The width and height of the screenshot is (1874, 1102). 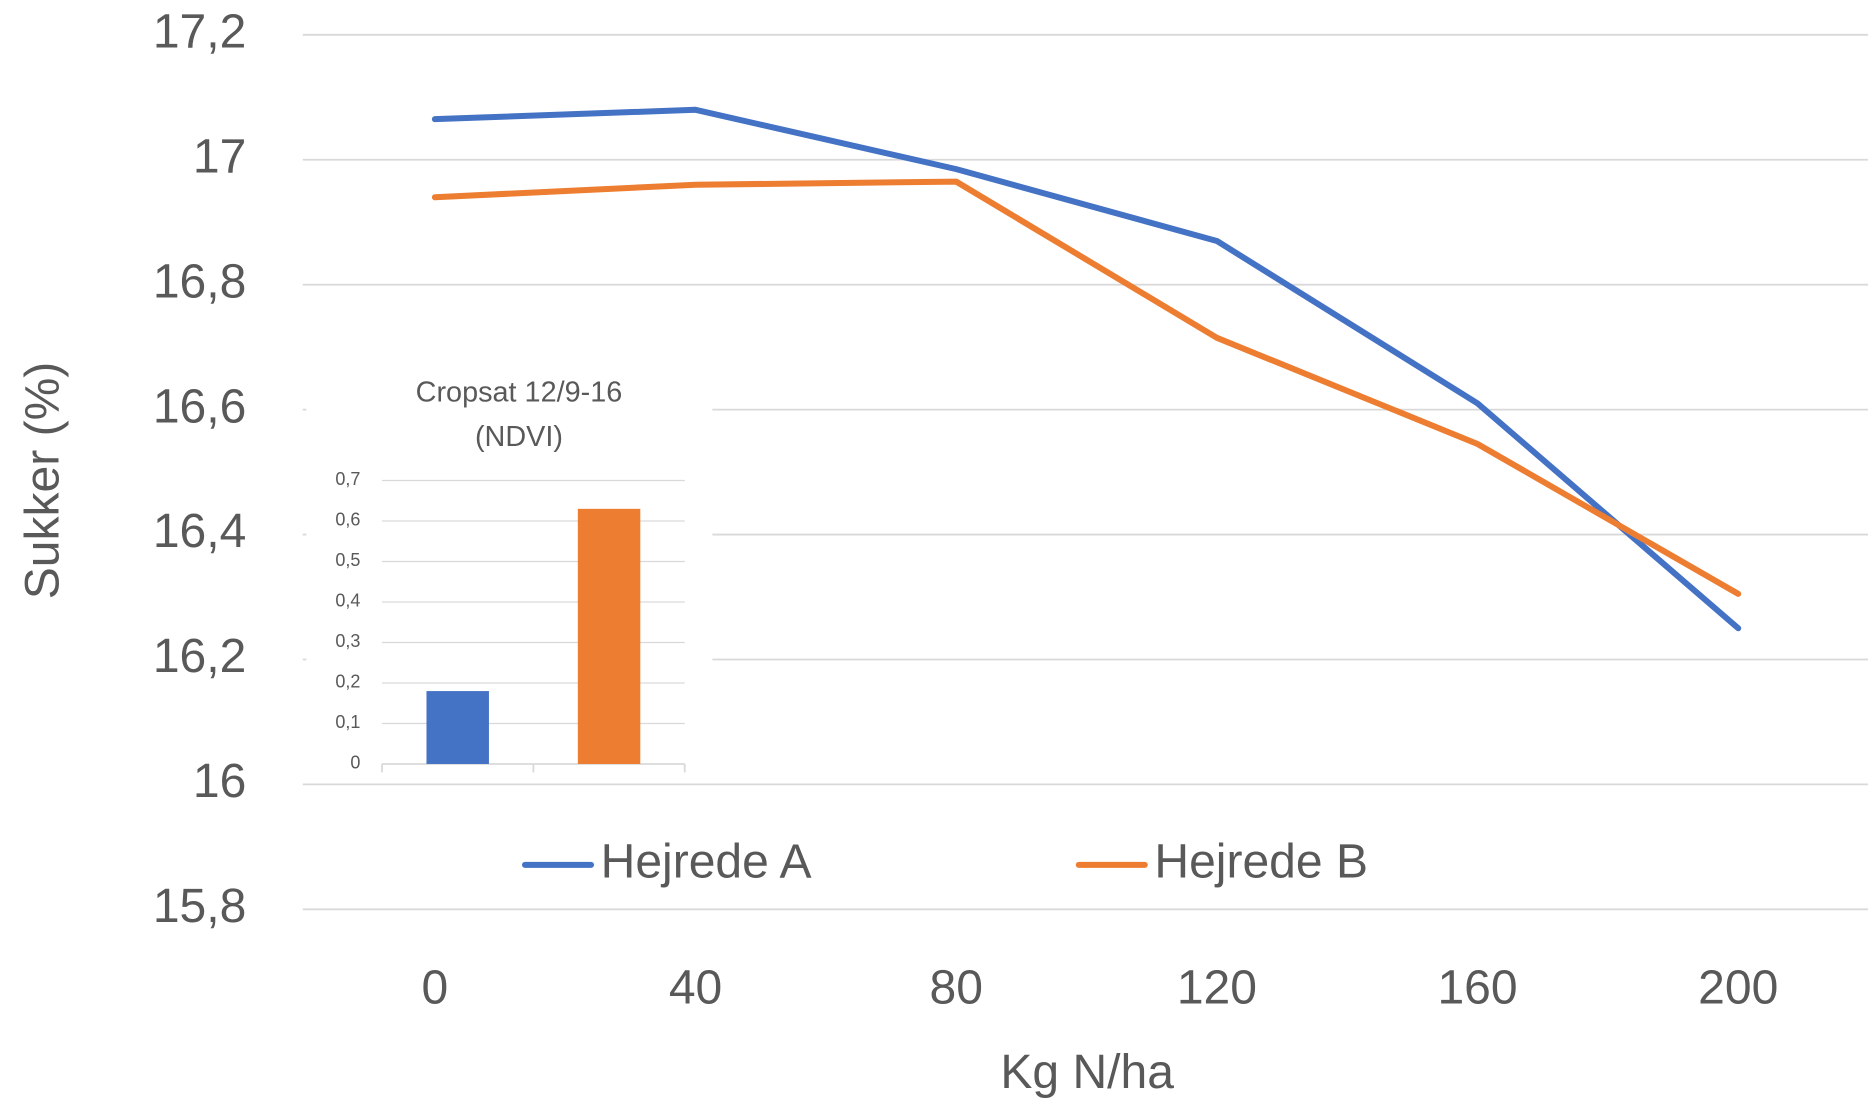 What do you see at coordinates (1087, 1072) in the screenshot?
I see `x-axis-title: Kg N/ha` at bounding box center [1087, 1072].